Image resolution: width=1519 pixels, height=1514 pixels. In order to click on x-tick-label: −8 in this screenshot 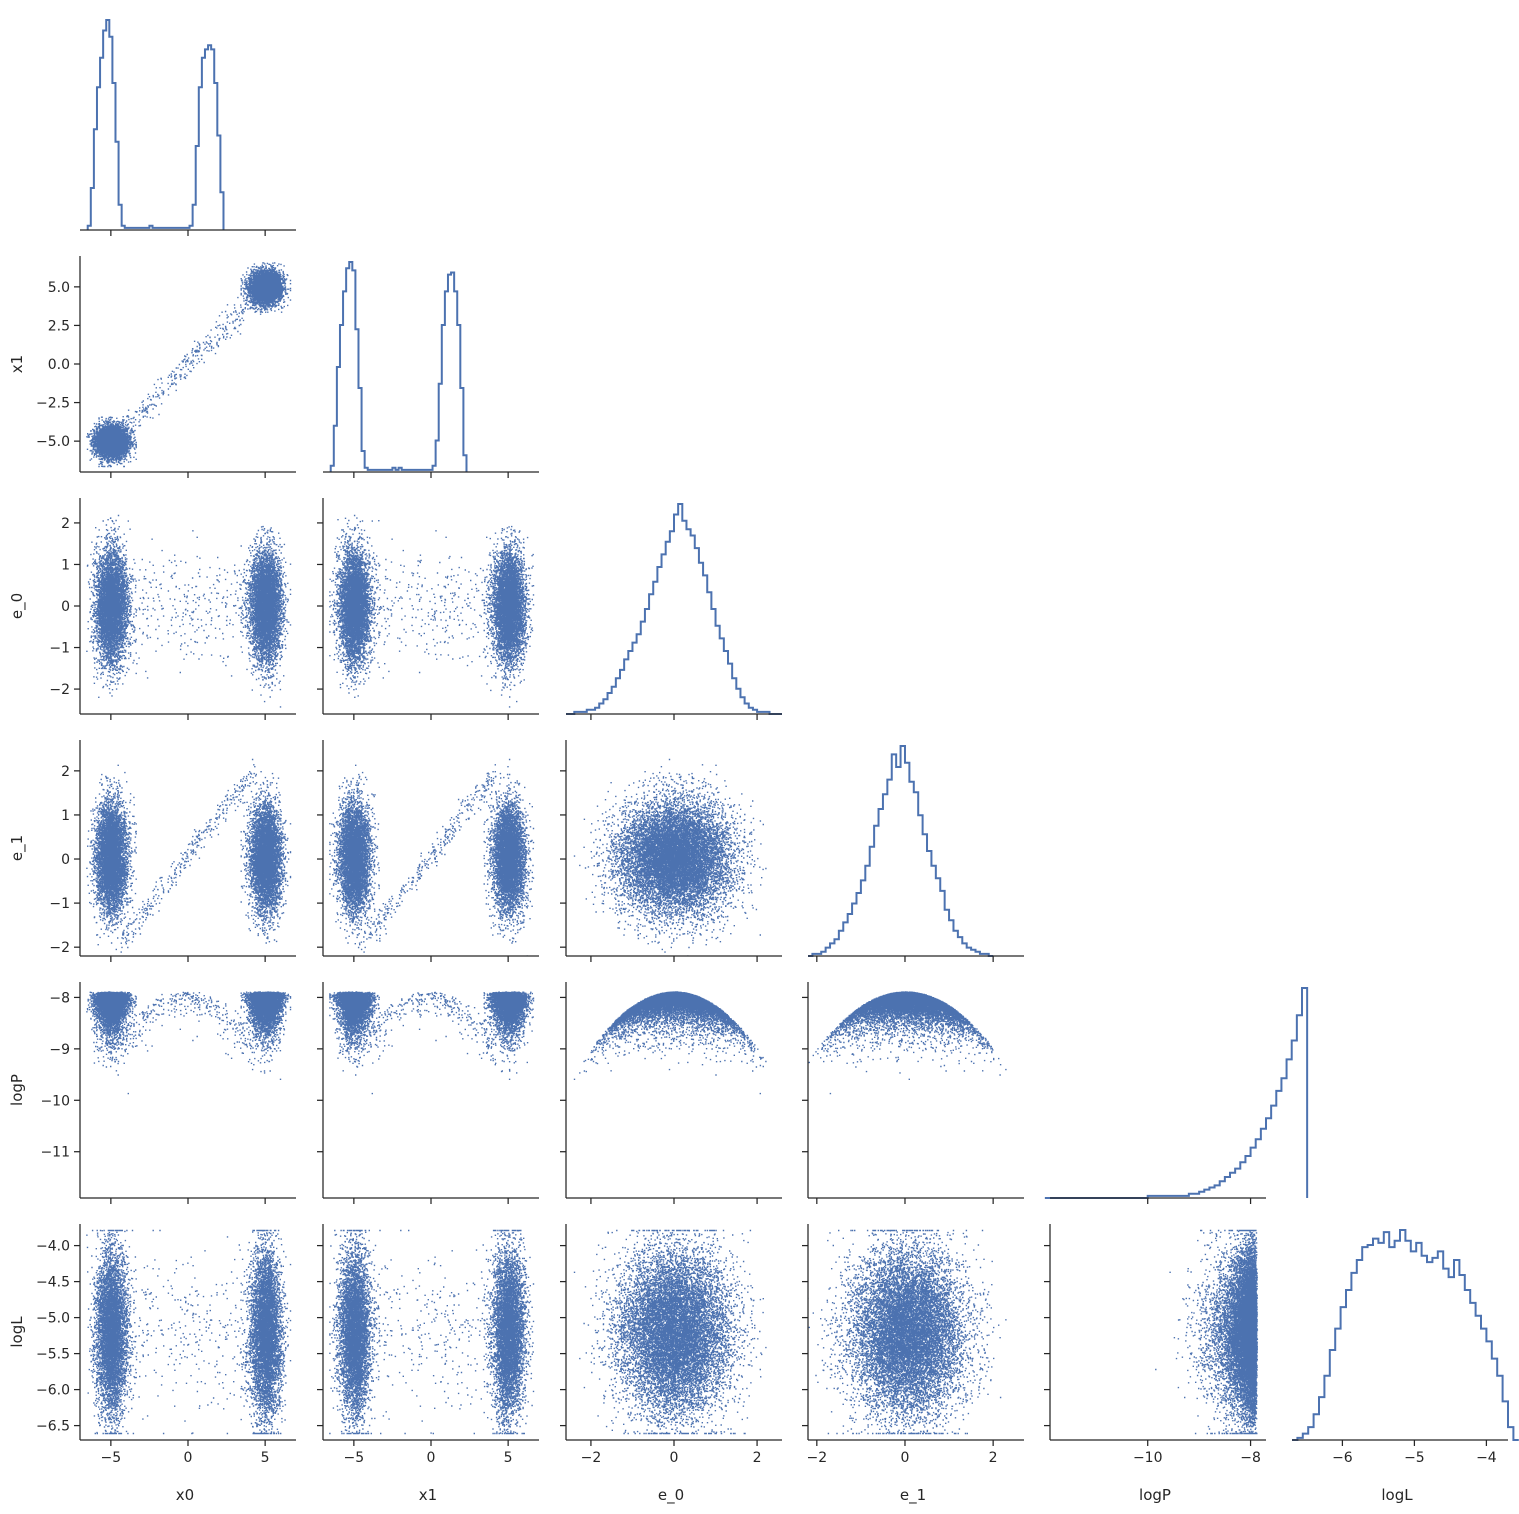, I will do `click(1250, 1458)`.